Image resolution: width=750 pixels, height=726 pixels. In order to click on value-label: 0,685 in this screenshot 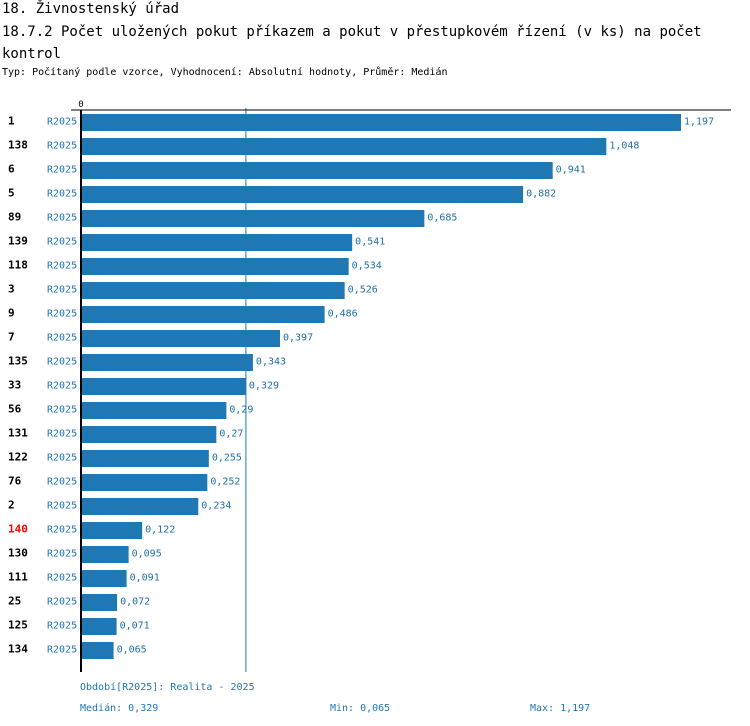, I will do `click(442, 218)`.